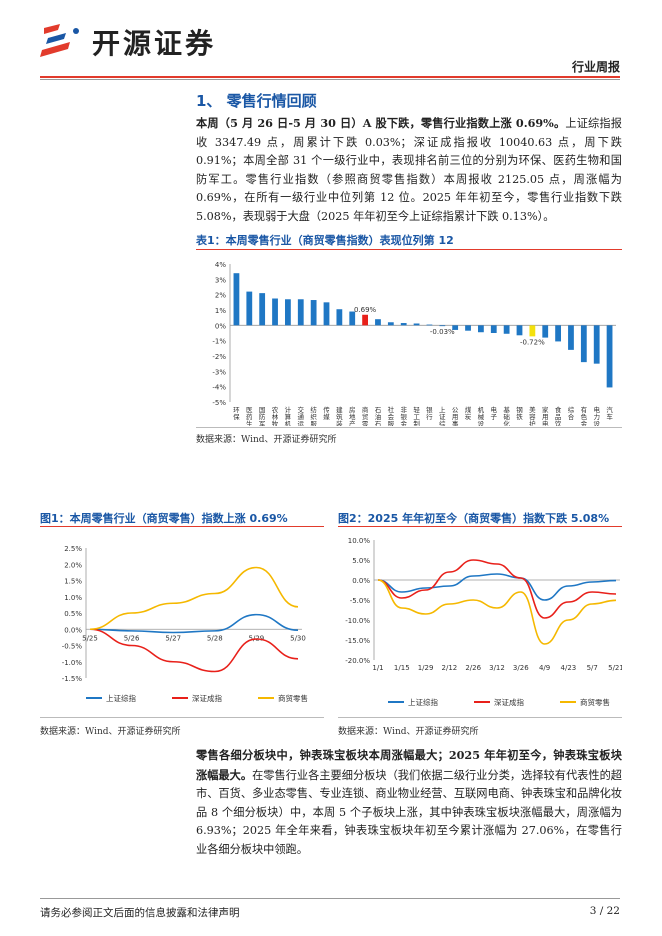 This screenshot has width=662, height=936. What do you see at coordinates (73, 598) in the screenshot?
I see `y-tick-label: 1.0%` at bounding box center [73, 598].